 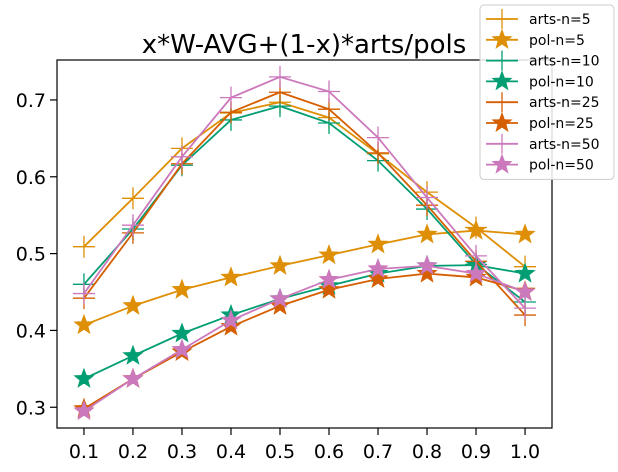 What do you see at coordinates (564, 145) in the screenshot?
I see `legend-label: arts-n=50` at bounding box center [564, 145].